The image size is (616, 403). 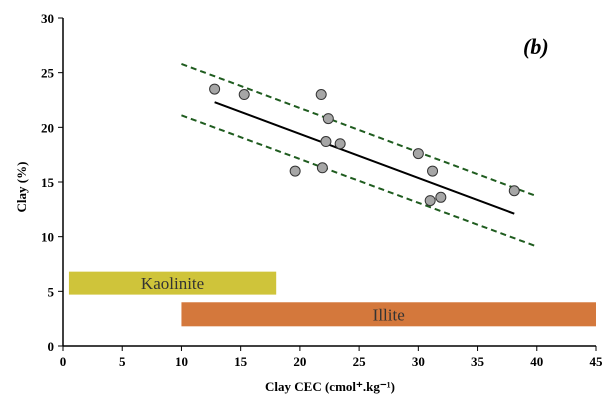 What do you see at coordinates (478, 361) in the screenshot?
I see `x-tick-label-7: 35` at bounding box center [478, 361].